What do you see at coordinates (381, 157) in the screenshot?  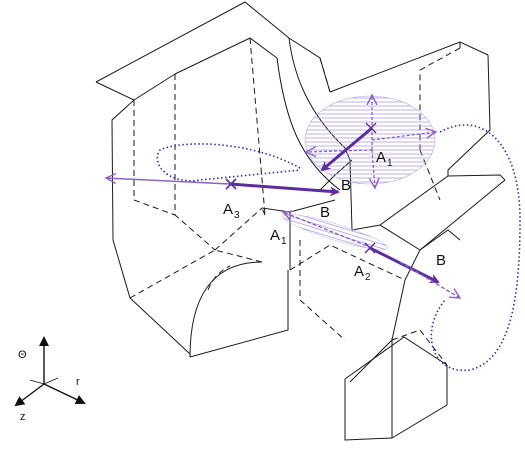 I see `label-a1-top: A` at bounding box center [381, 157].